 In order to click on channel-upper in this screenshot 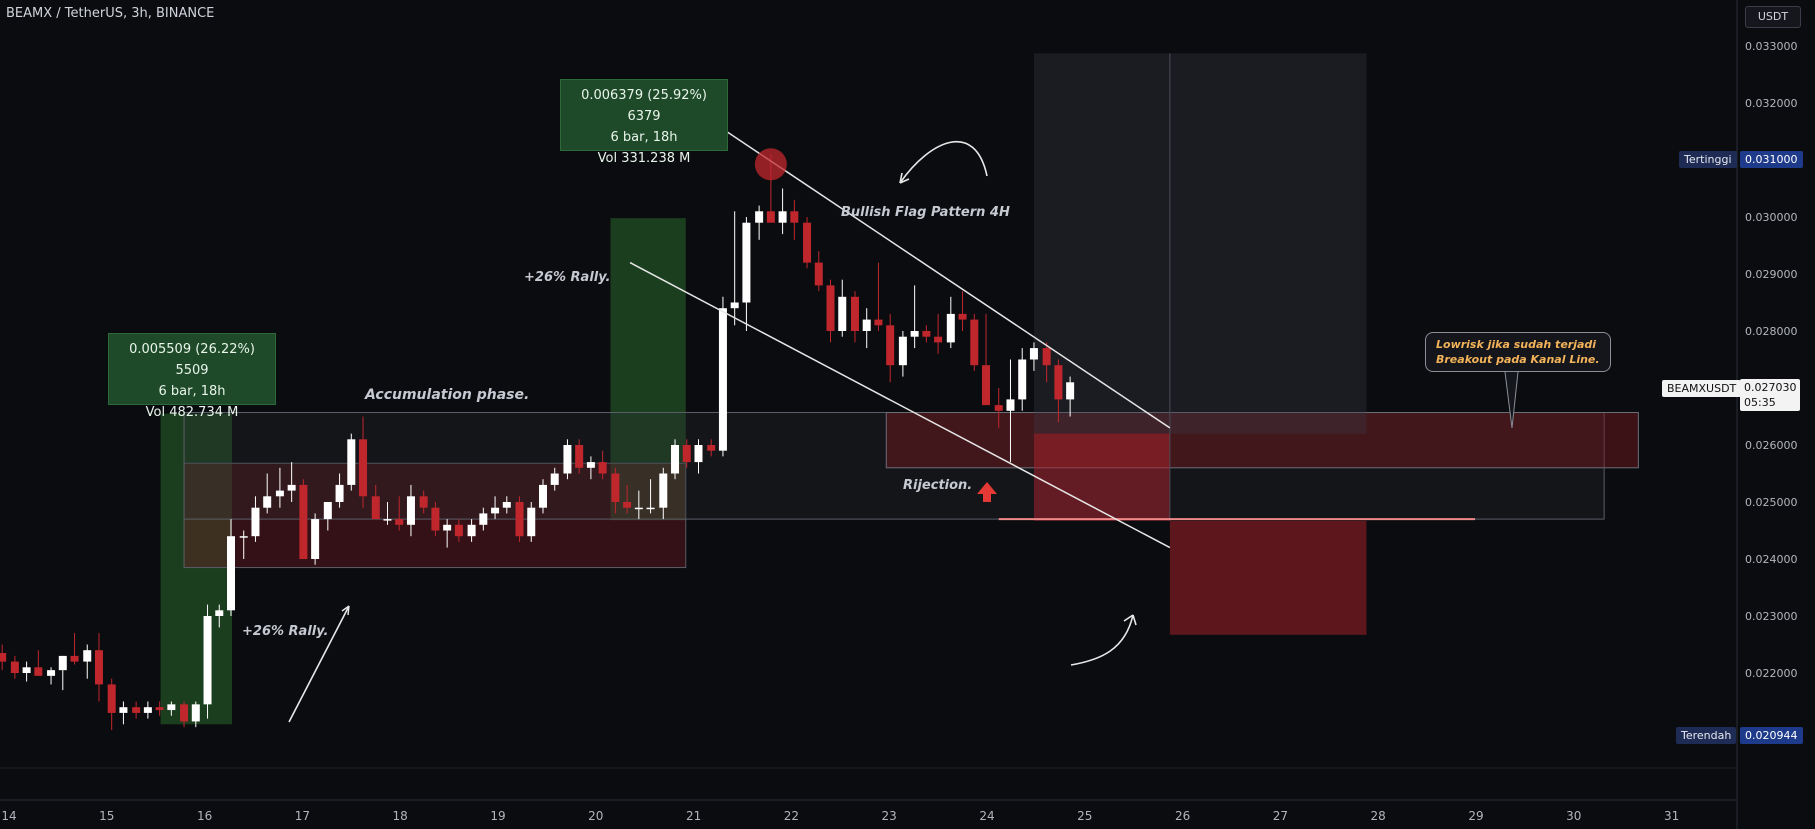, I will do `click(944, 277)`.